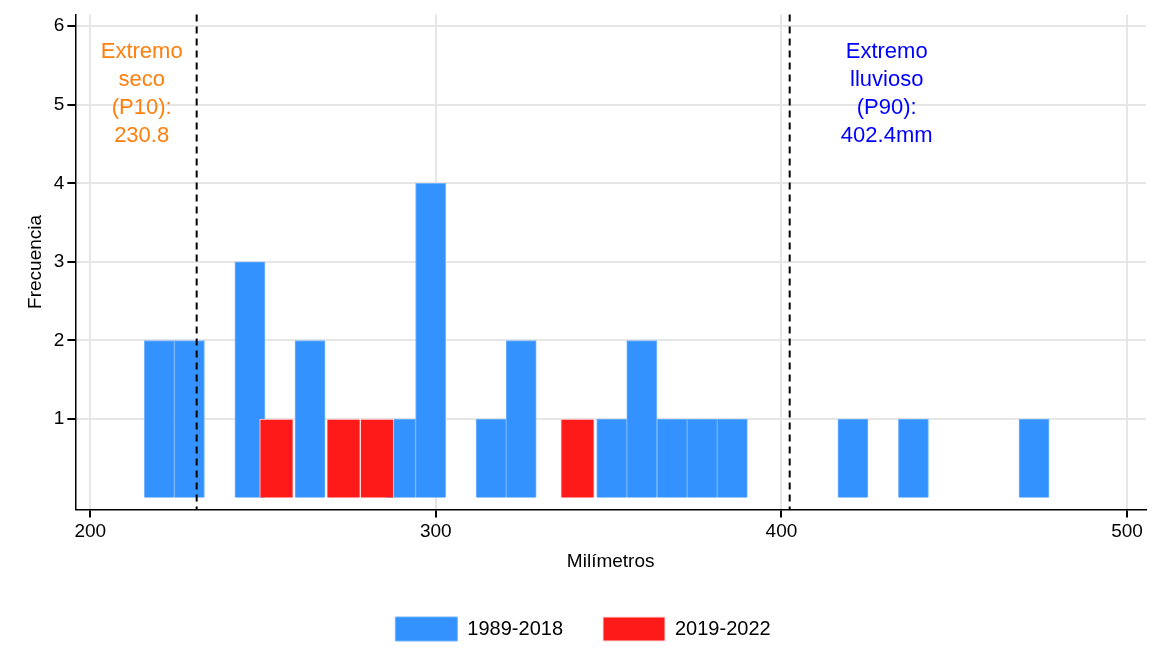  What do you see at coordinates (59, 261) in the screenshot?
I see `y-tick-label: 3` at bounding box center [59, 261].